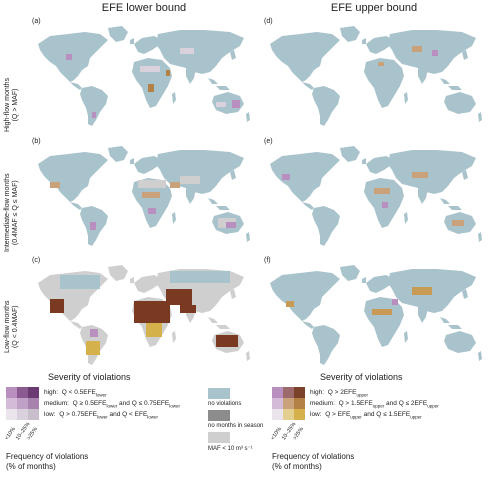 The width and height of the screenshot is (500, 483). What do you see at coordinates (374, 8) in the screenshot?
I see `column-title-upper: EFE upper bound` at bounding box center [374, 8].